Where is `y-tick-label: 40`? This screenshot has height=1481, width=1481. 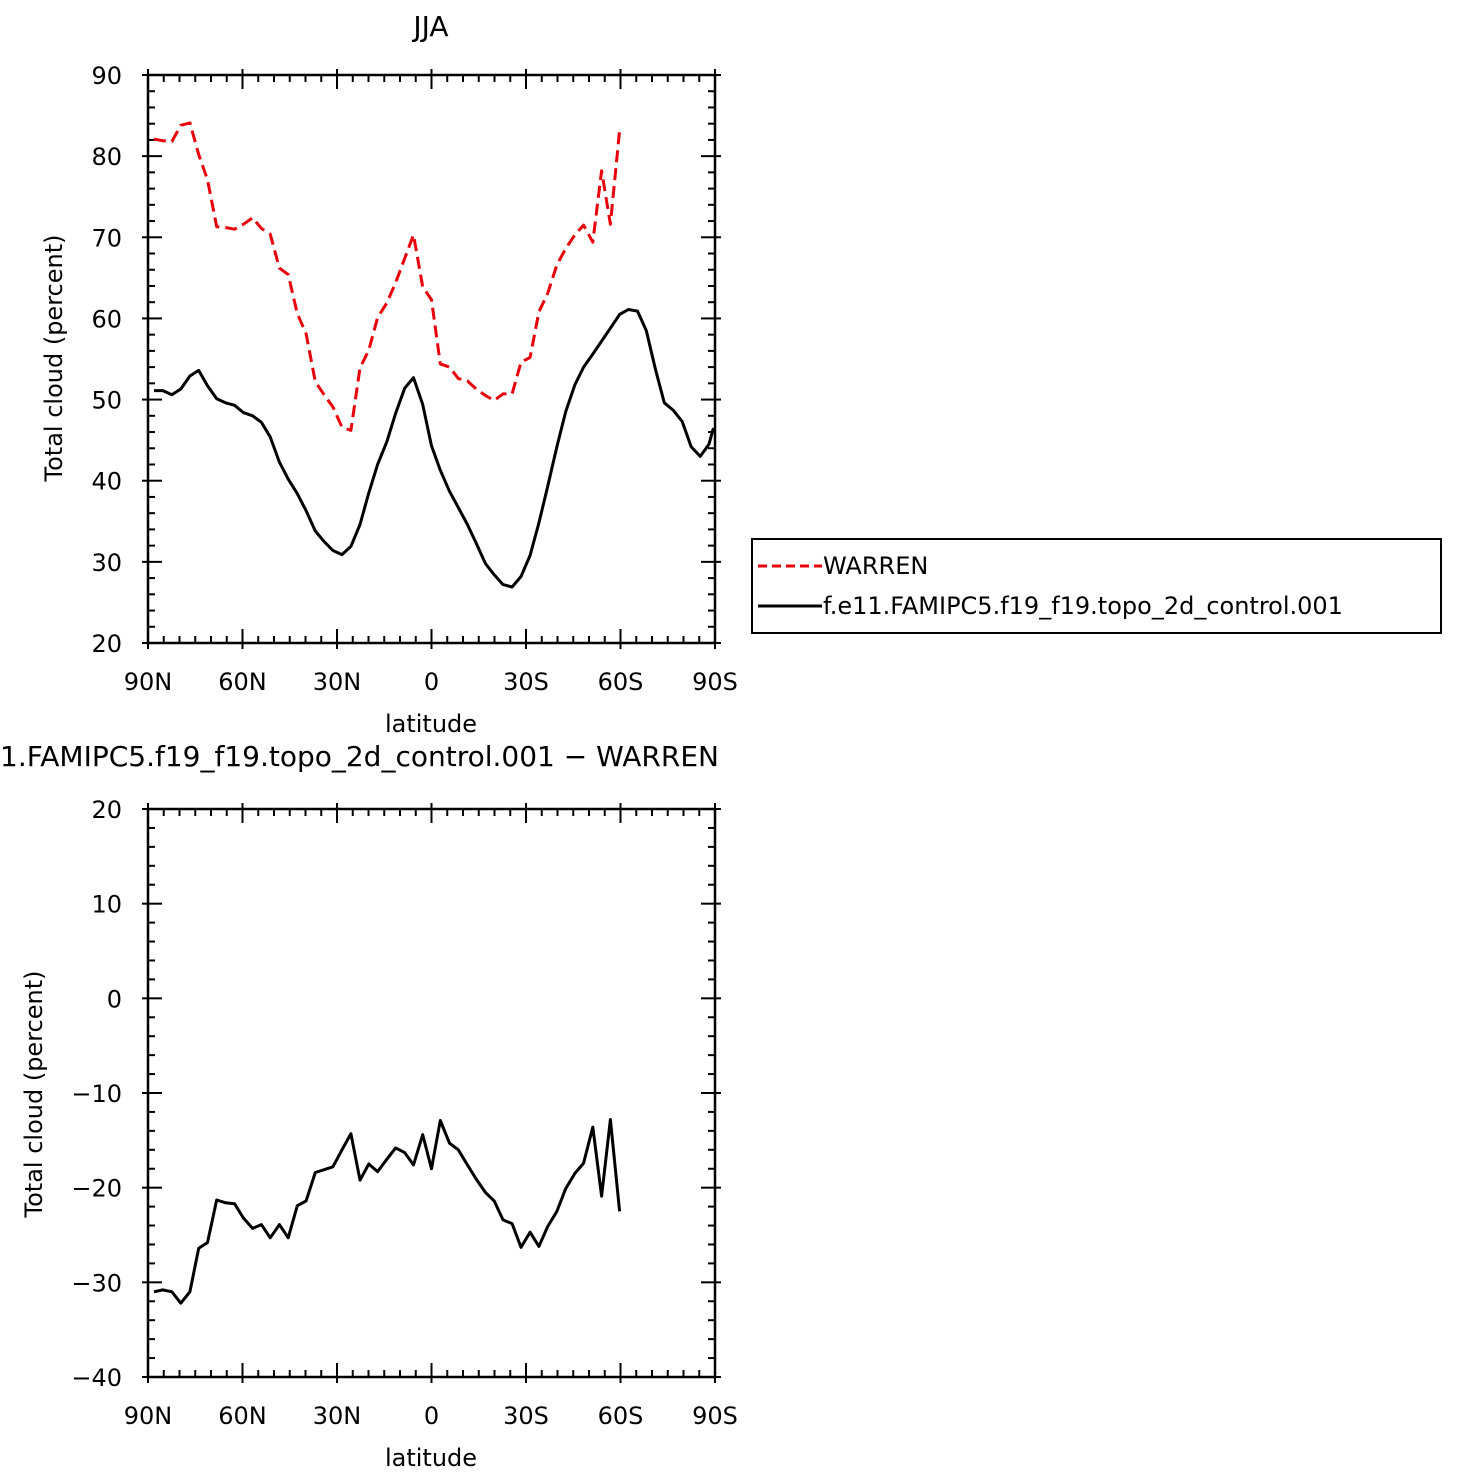
y-tick-label: 40 is located at coordinates (106, 482).